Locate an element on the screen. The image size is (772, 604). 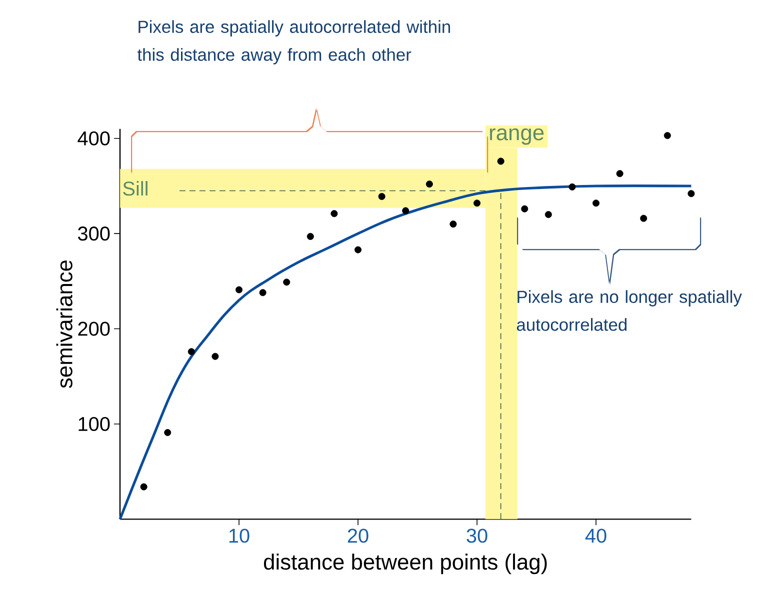
y-tick-label: 100 is located at coordinates (94, 424).